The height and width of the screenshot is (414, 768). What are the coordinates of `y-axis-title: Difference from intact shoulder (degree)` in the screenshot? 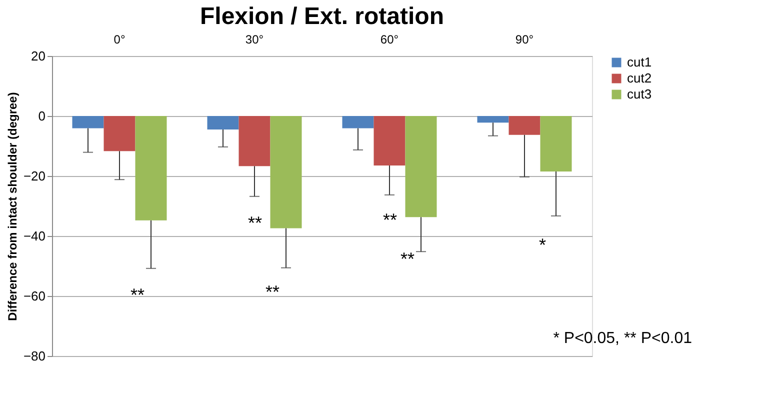 It's located at (12, 206).